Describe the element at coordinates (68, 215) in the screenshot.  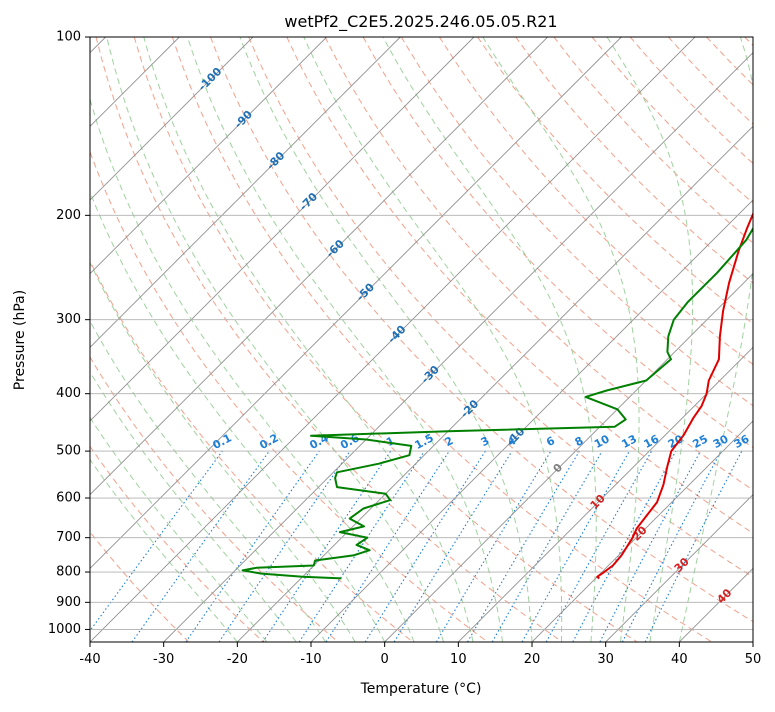
I see `y-tick-label: 200` at that location.